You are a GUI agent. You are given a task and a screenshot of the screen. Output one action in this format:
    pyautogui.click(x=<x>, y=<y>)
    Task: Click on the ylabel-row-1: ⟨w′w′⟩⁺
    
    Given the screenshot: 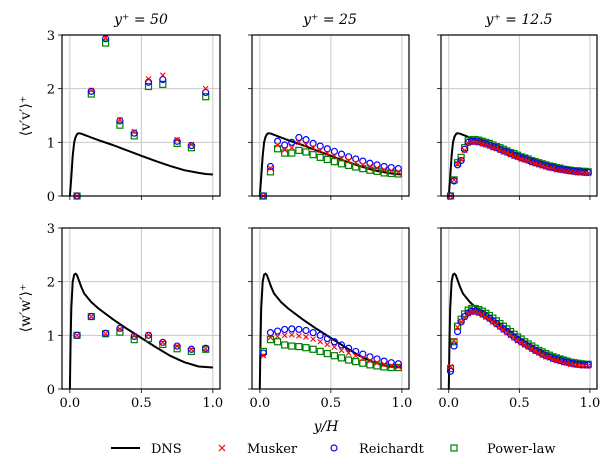 What is the action you would take?
    pyautogui.click(x=26, y=308)
    